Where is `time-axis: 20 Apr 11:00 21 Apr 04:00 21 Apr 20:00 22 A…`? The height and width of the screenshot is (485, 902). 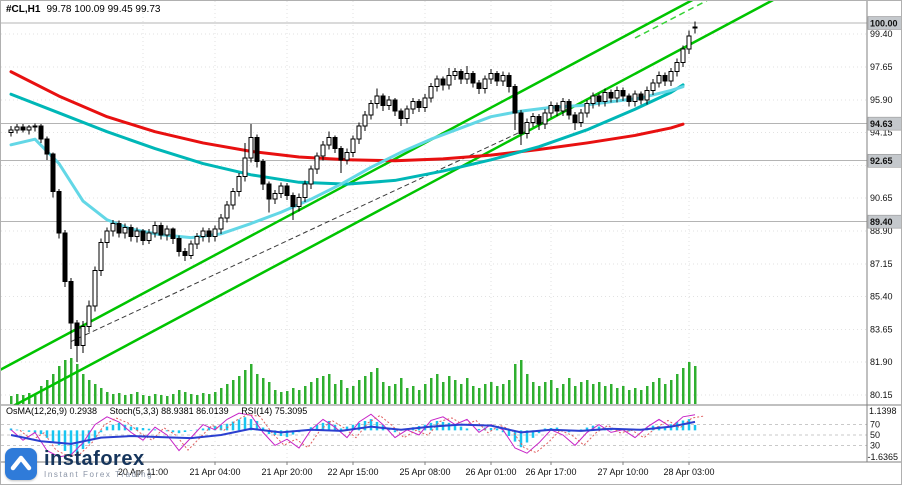
time-axis: 20 Apr 11:00 21 Apr 04:00 21 Apr 20:00 22 A… is located at coordinates (416, 469).